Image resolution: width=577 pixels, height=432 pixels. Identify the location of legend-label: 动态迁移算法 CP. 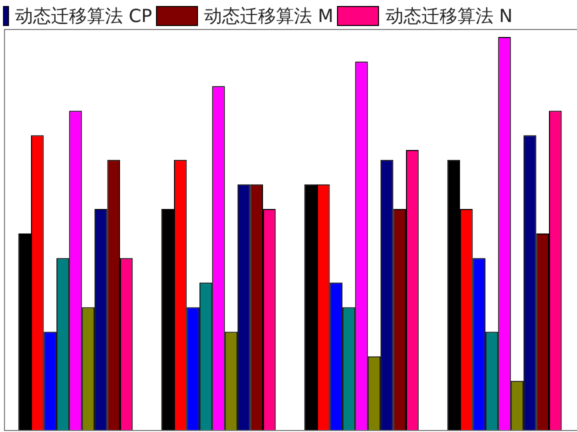
(83, 16).